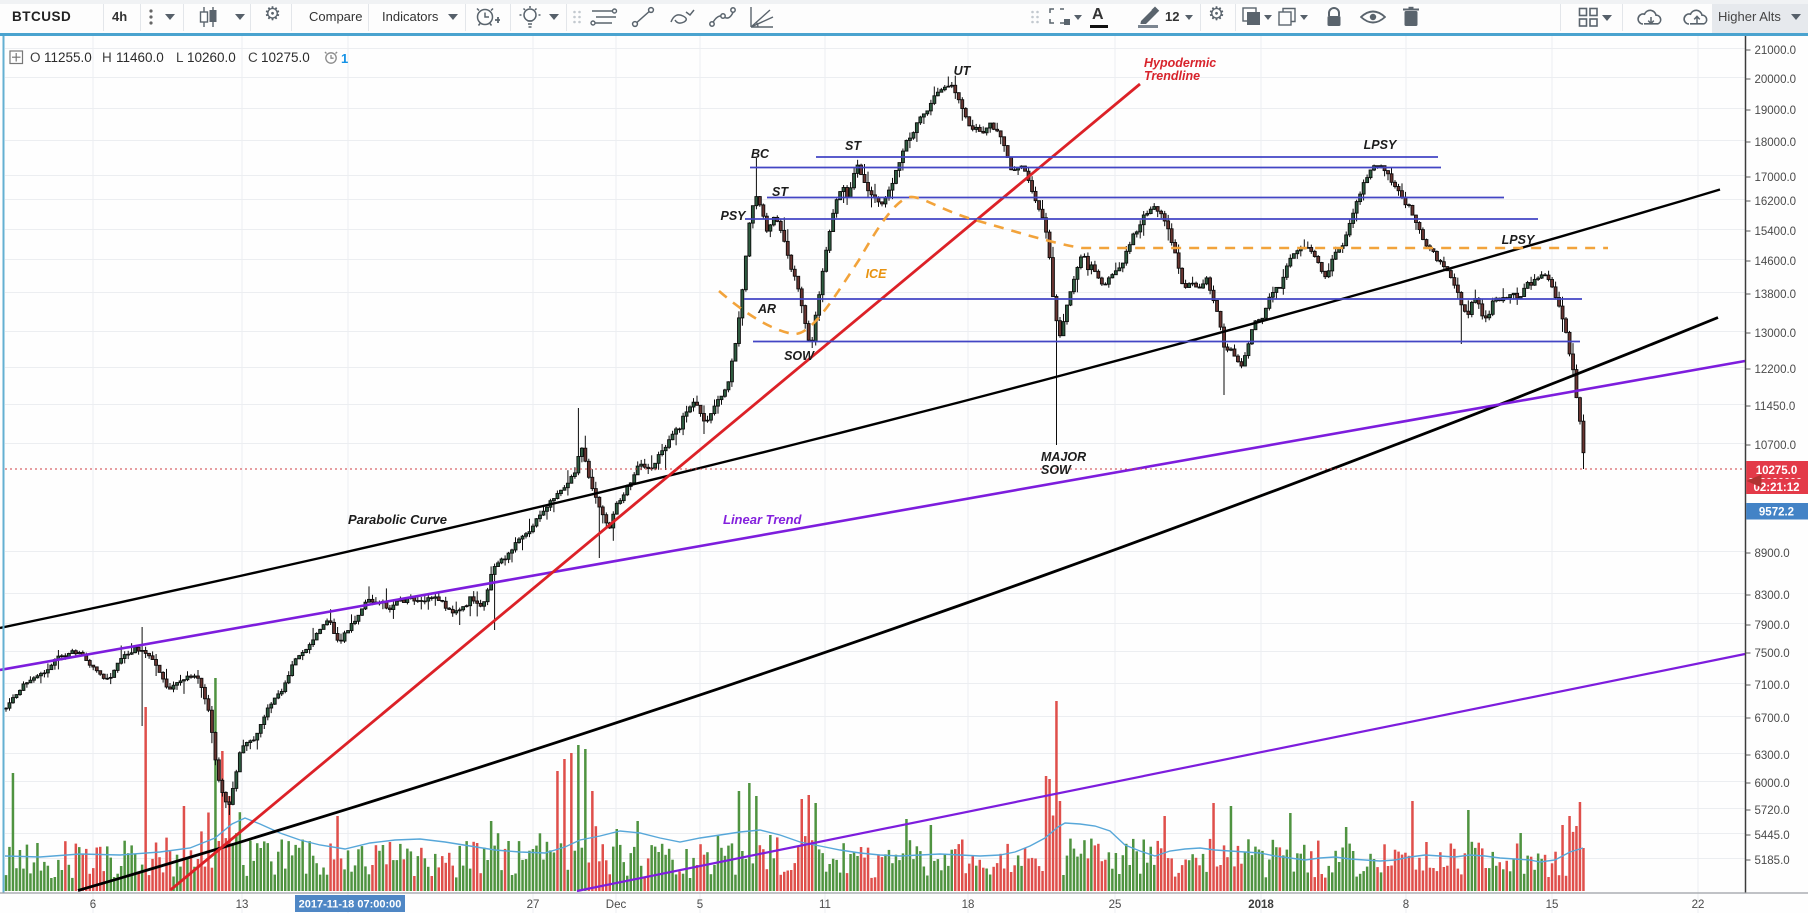 The height and width of the screenshot is (913, 1808). I want to click on svg-text: 02:21:12, so click(1776, 488).